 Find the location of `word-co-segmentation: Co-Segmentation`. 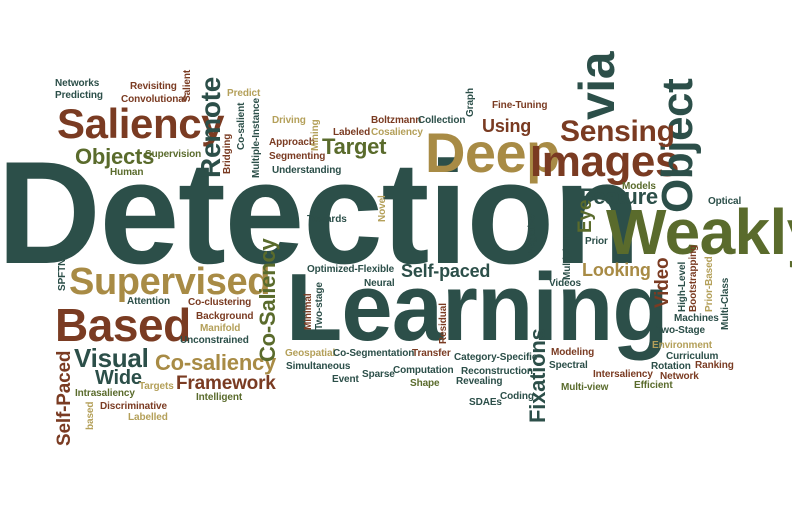

word-co-segmentation: Co-Segmentation is located at coordinates (374, 353).